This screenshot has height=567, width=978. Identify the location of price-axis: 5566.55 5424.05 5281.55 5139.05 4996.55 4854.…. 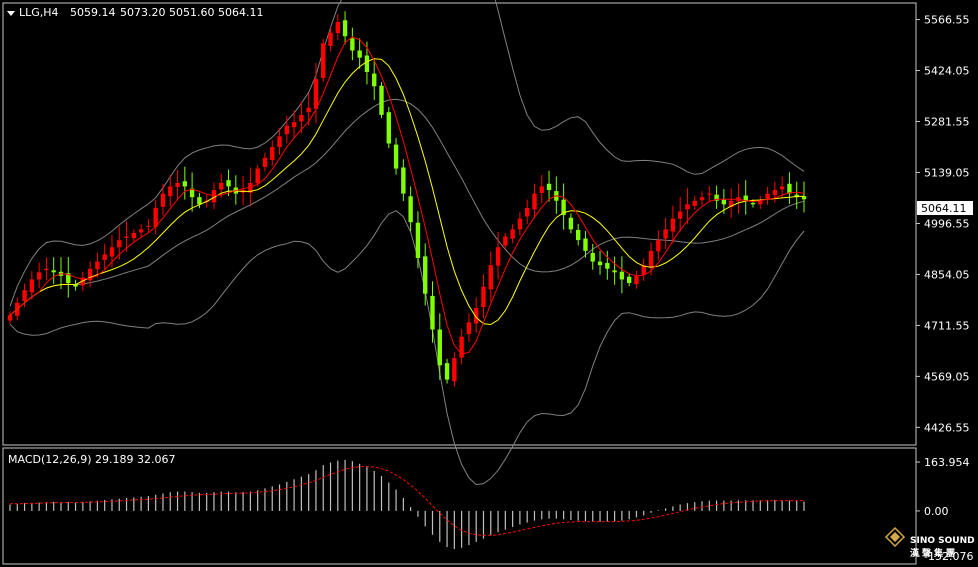
(943, 224).